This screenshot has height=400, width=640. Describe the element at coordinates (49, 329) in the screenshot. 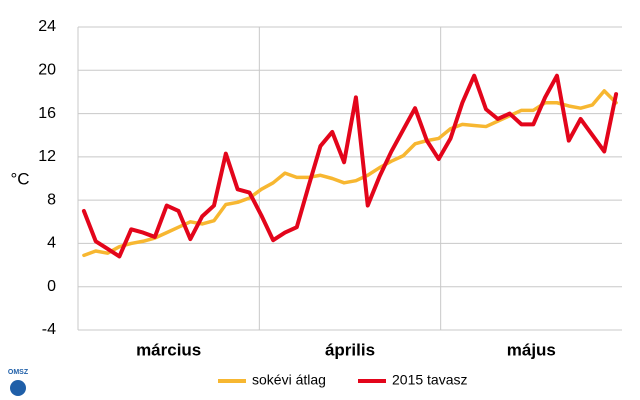

I see `y-tick-label: -4` at that location.